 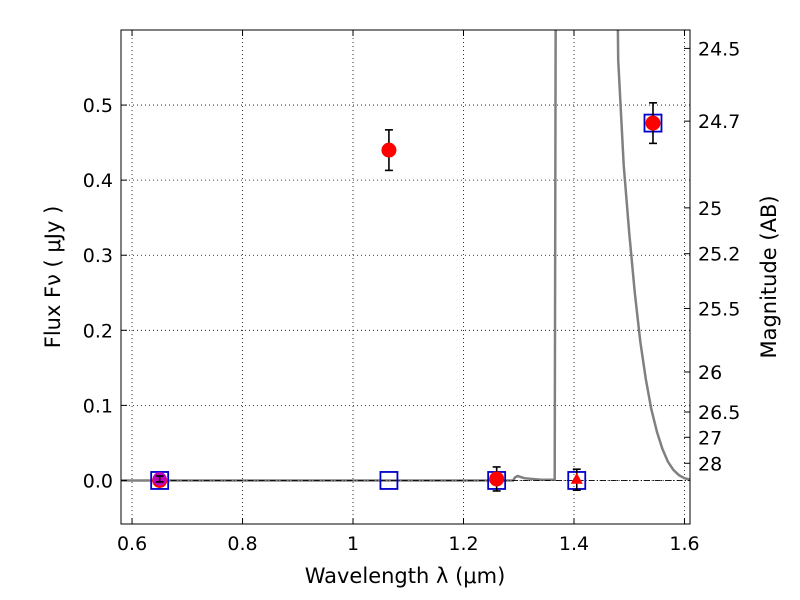 What do you see at coordinates (98, 406) in the screenshot?
I see `y-tick-label: 0.1` at bounding box center [98, 406].